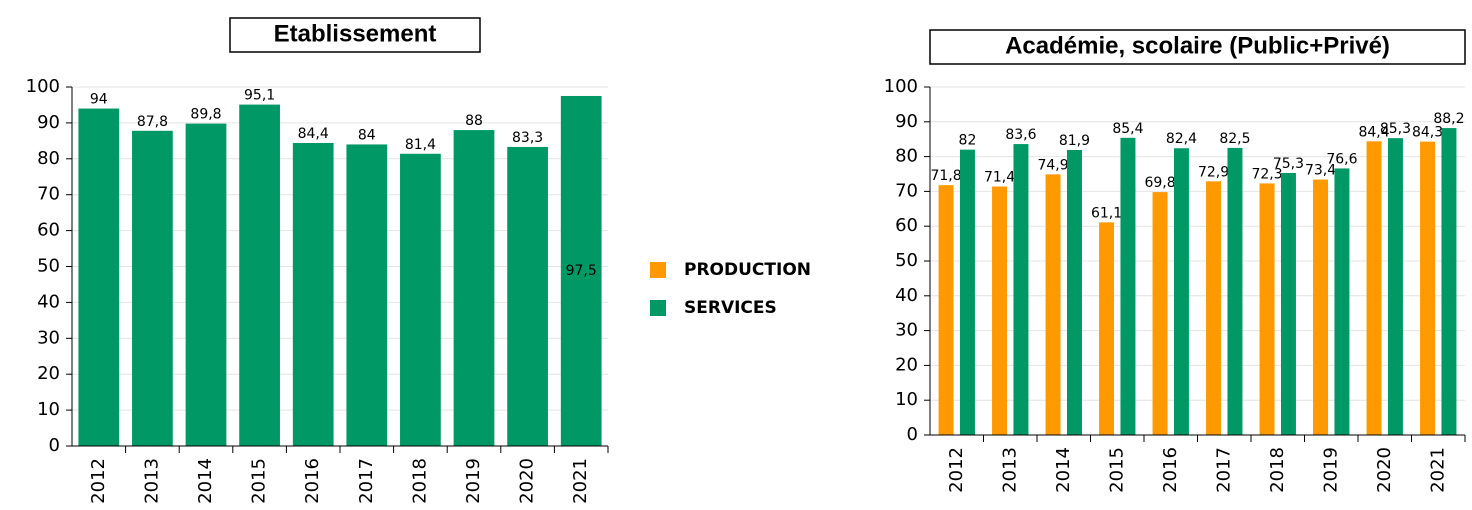 The height and width of the screenshot is (510, 1472). What do you see at coordinates (1395, 129) in the screenshot?
I see `value-label: 85,3` at bounding box center [1395, 129].